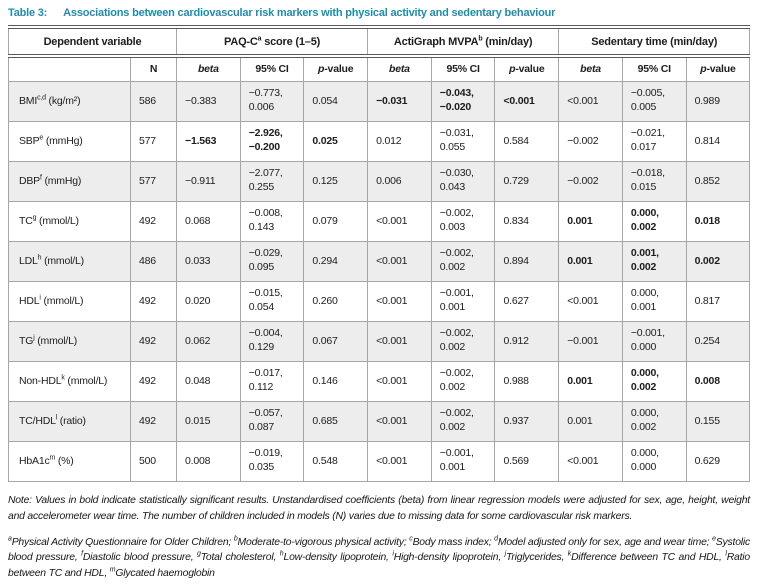  What do you see at coordinates (41, 138) in the screenshot?
I see `superscript-marker: e` at bounding box center [41, 138].